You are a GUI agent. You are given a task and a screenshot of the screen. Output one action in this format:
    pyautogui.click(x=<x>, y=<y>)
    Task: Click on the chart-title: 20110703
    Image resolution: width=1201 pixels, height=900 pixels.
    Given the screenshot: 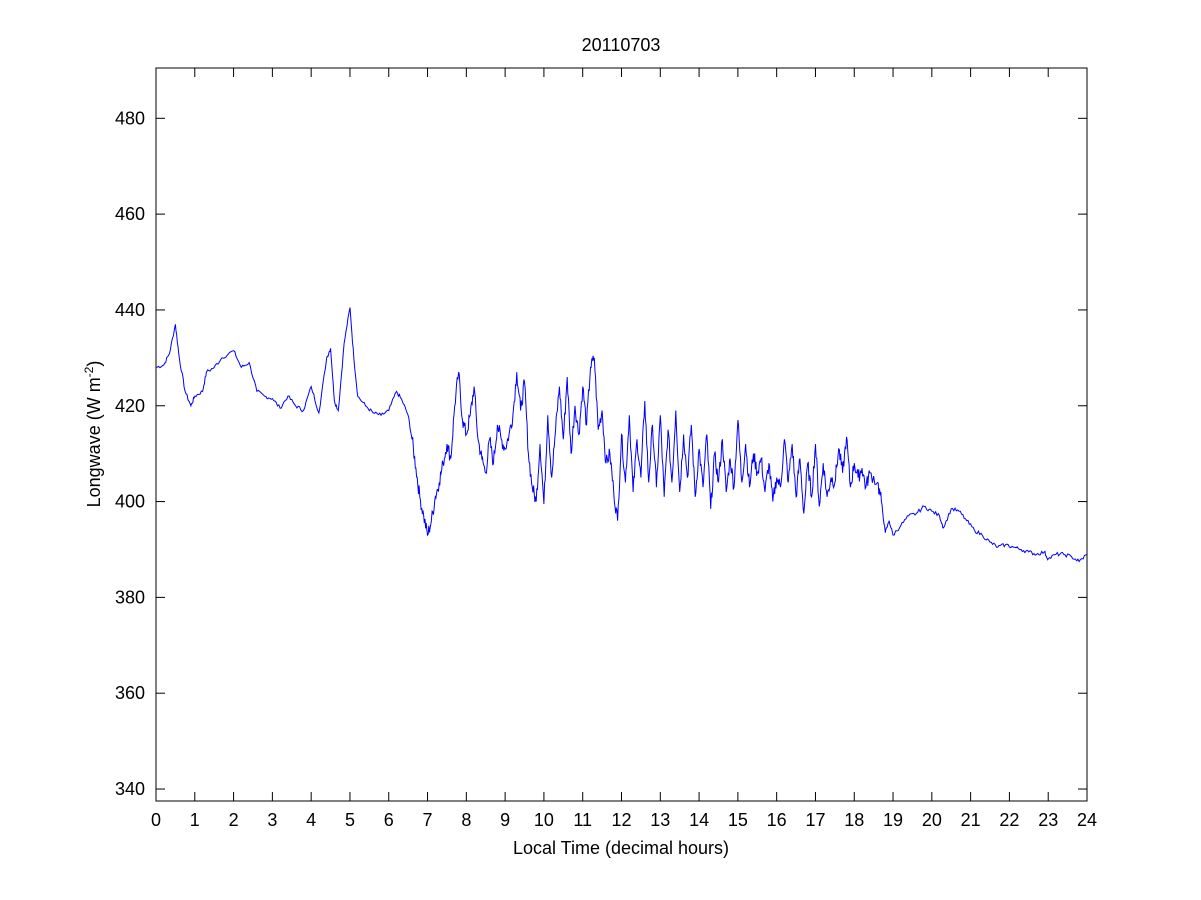 What is the action you would take?
    pyautogui.click(x=621, y=45)
    